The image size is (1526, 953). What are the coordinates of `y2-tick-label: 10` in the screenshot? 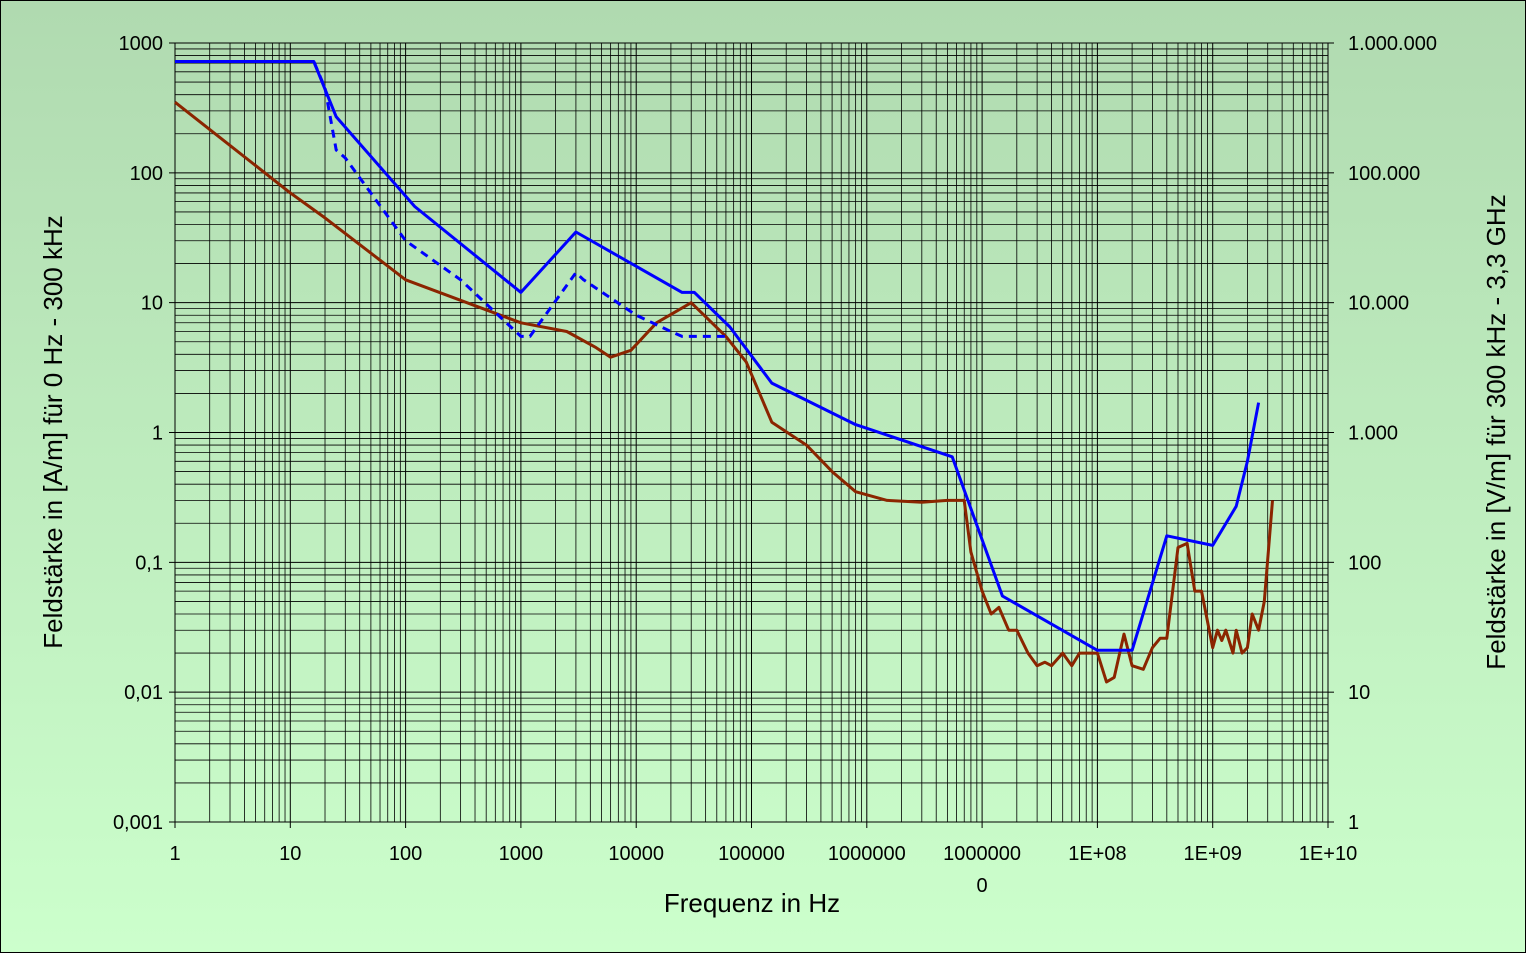 It's located at (1359, 693).